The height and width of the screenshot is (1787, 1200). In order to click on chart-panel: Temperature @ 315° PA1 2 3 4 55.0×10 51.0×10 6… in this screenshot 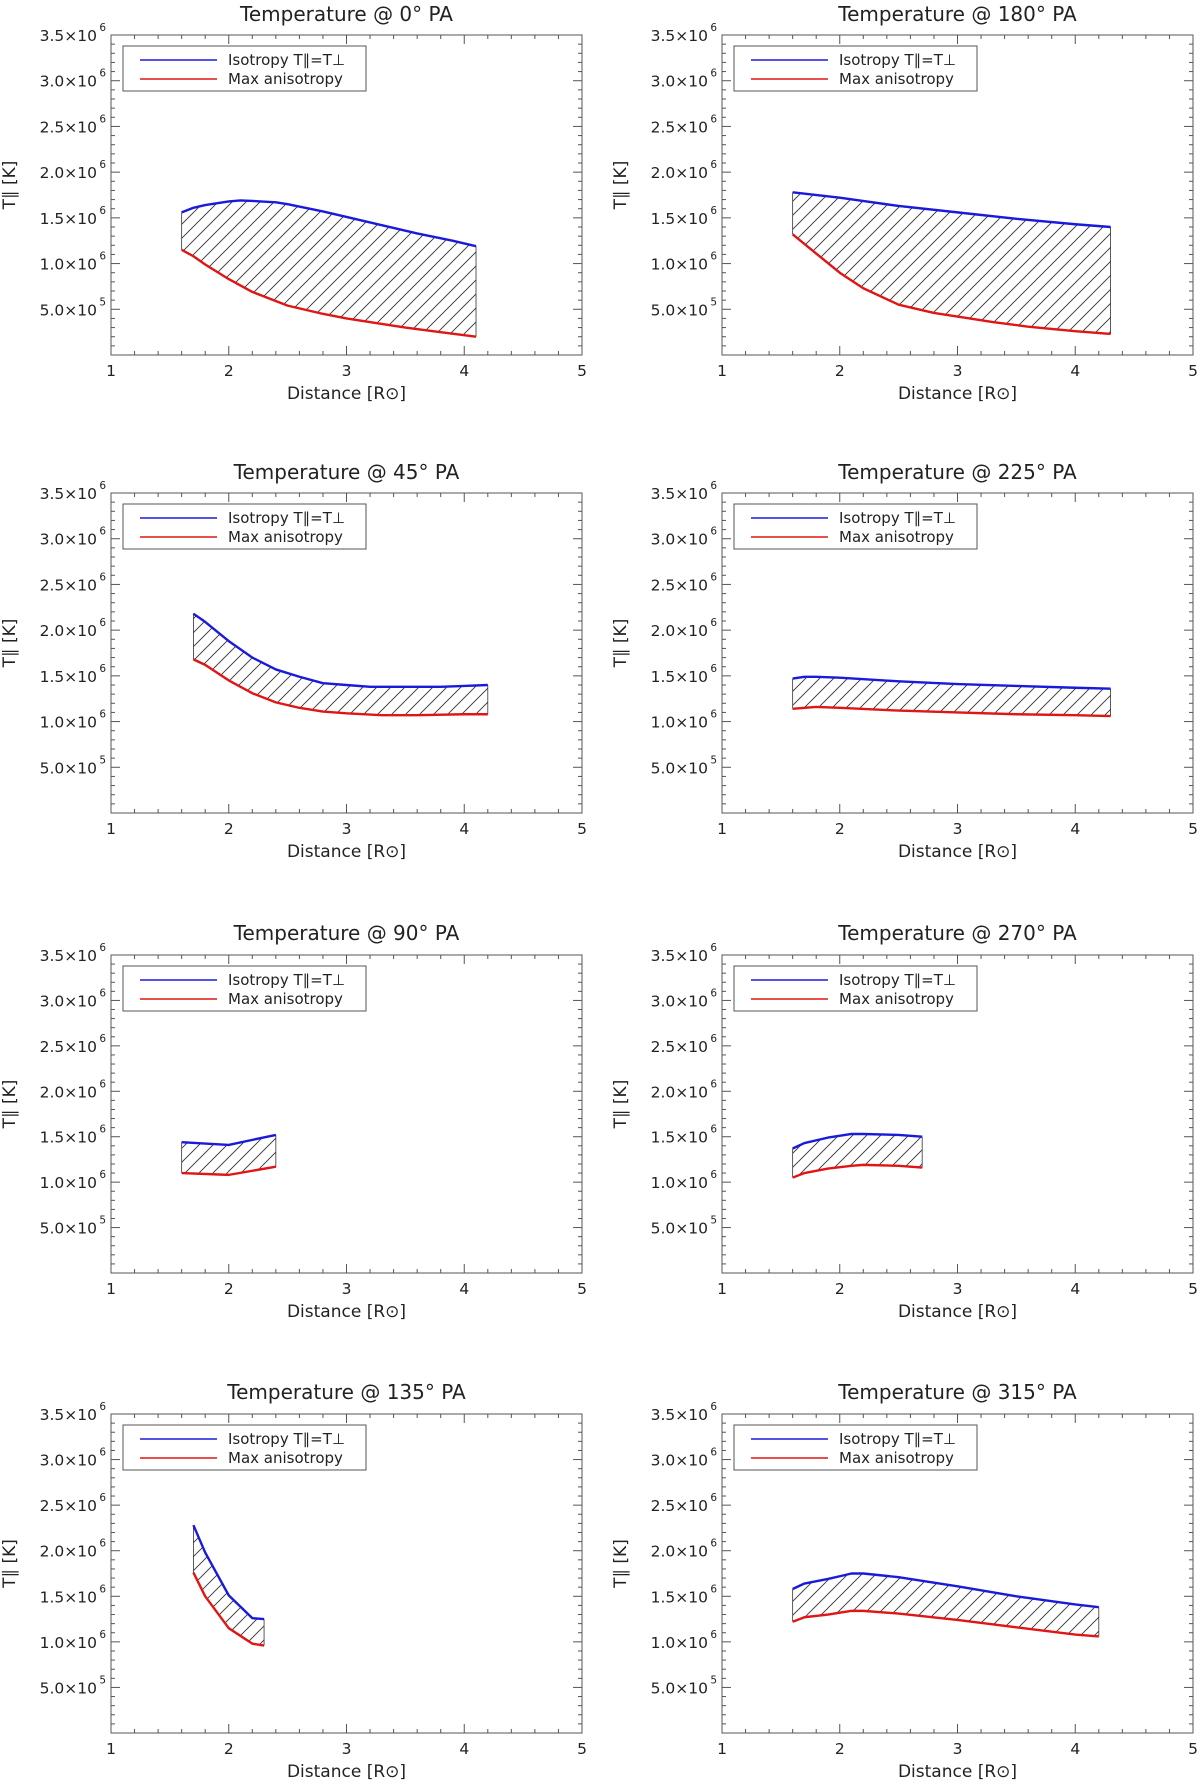, I will do `click(904, 1581)`.